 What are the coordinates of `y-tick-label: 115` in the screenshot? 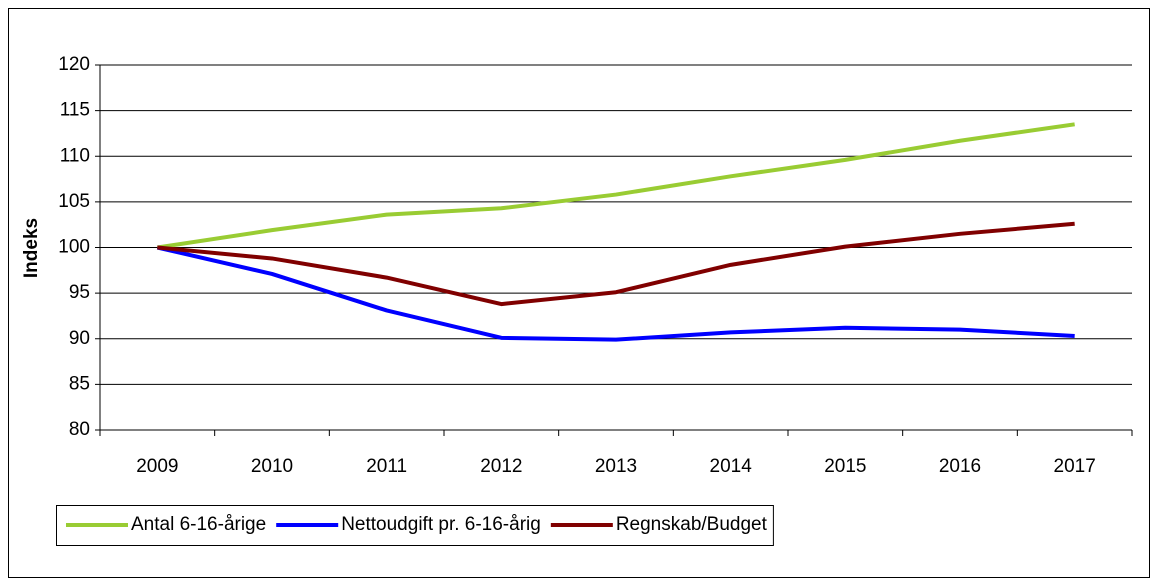 It's located at (75, 110).